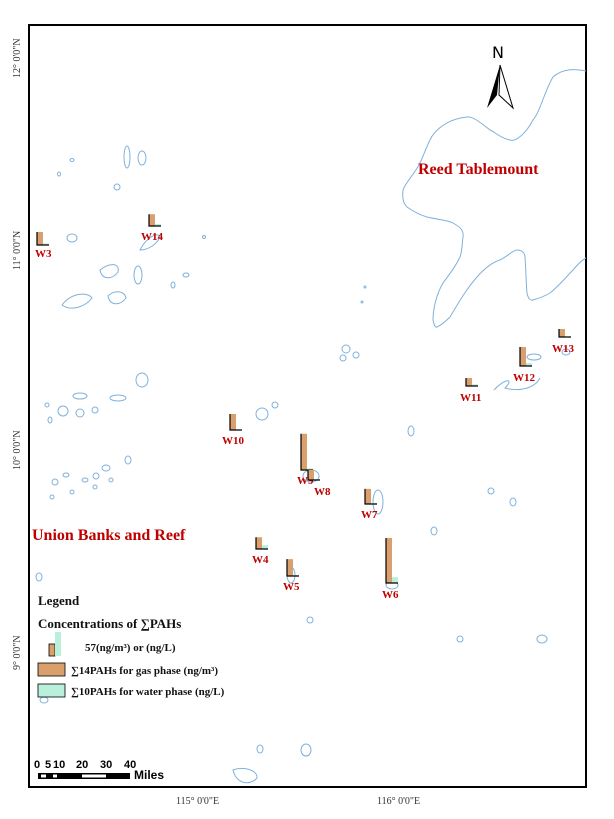 This screenshot has height=819, width=614. Describe the element at coordinates (148, 692) in the screenshot. I see `legend-water-label: ∑10PAHs for water phase (ng/L)` at that location.